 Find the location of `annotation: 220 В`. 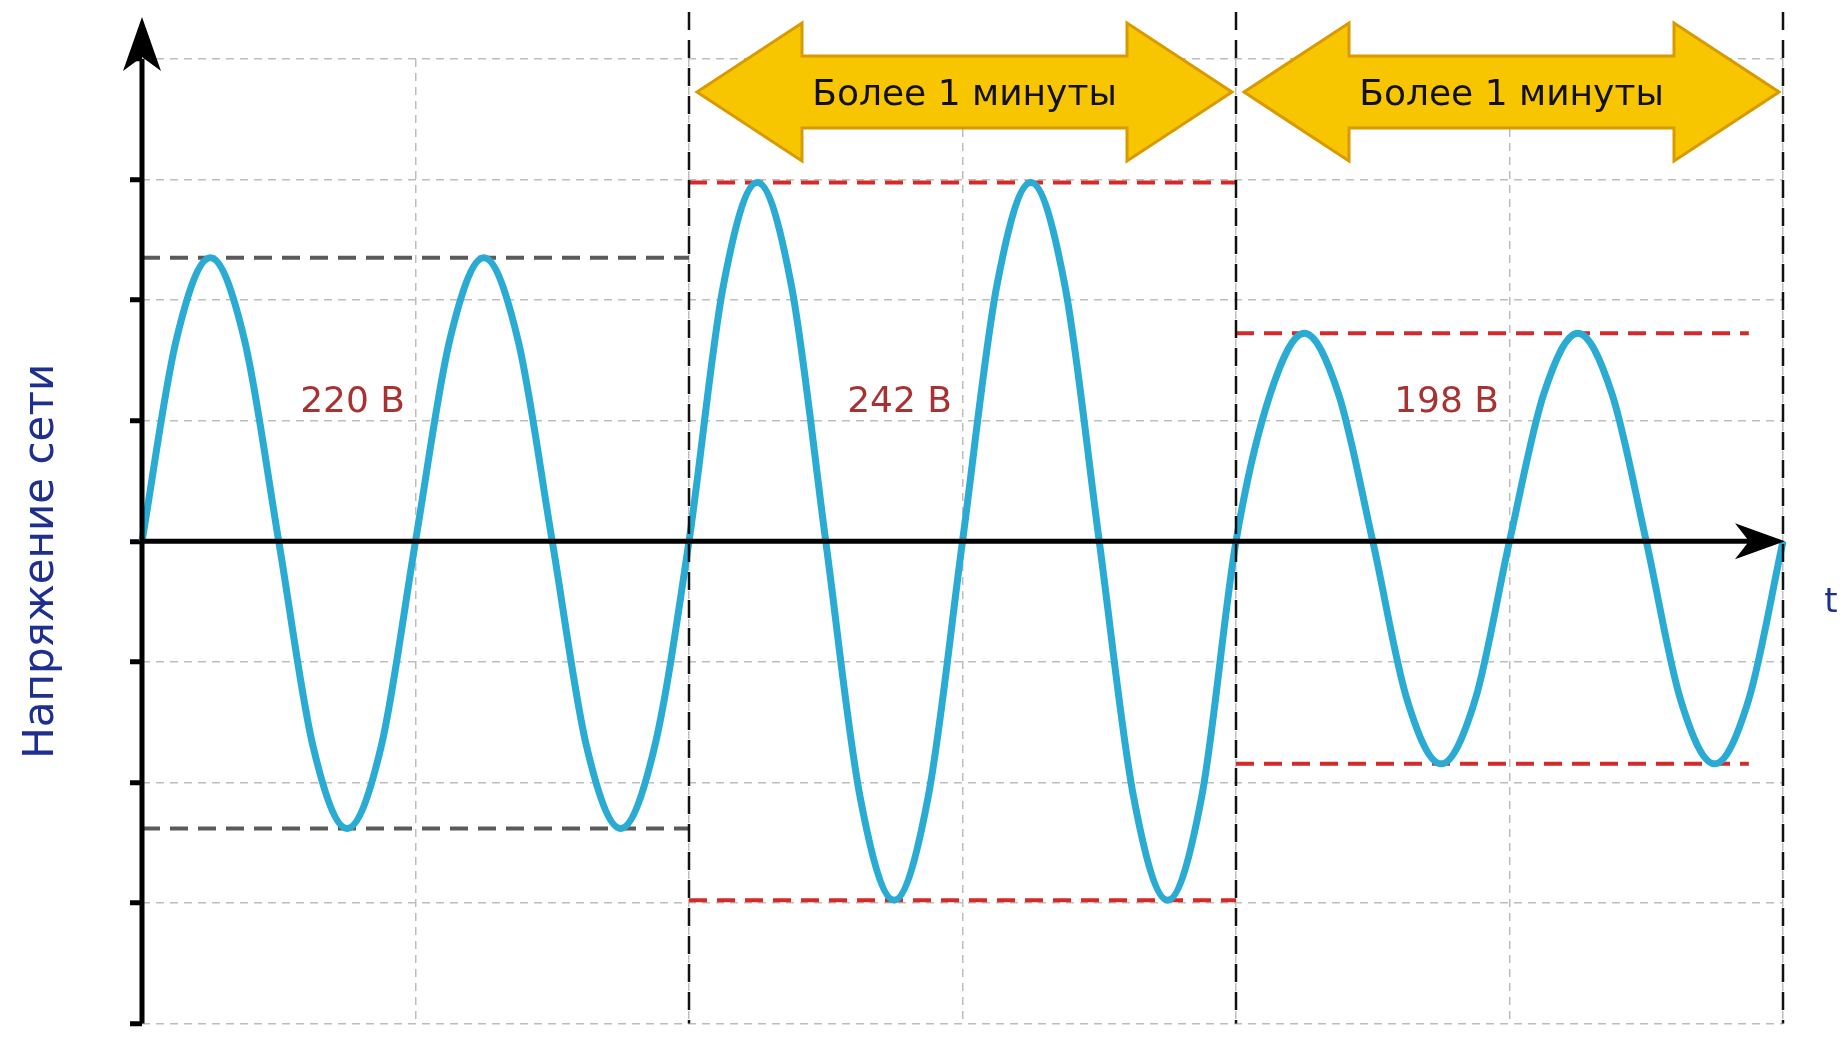

annotation: 220 В is located at coordinates (353, 399).